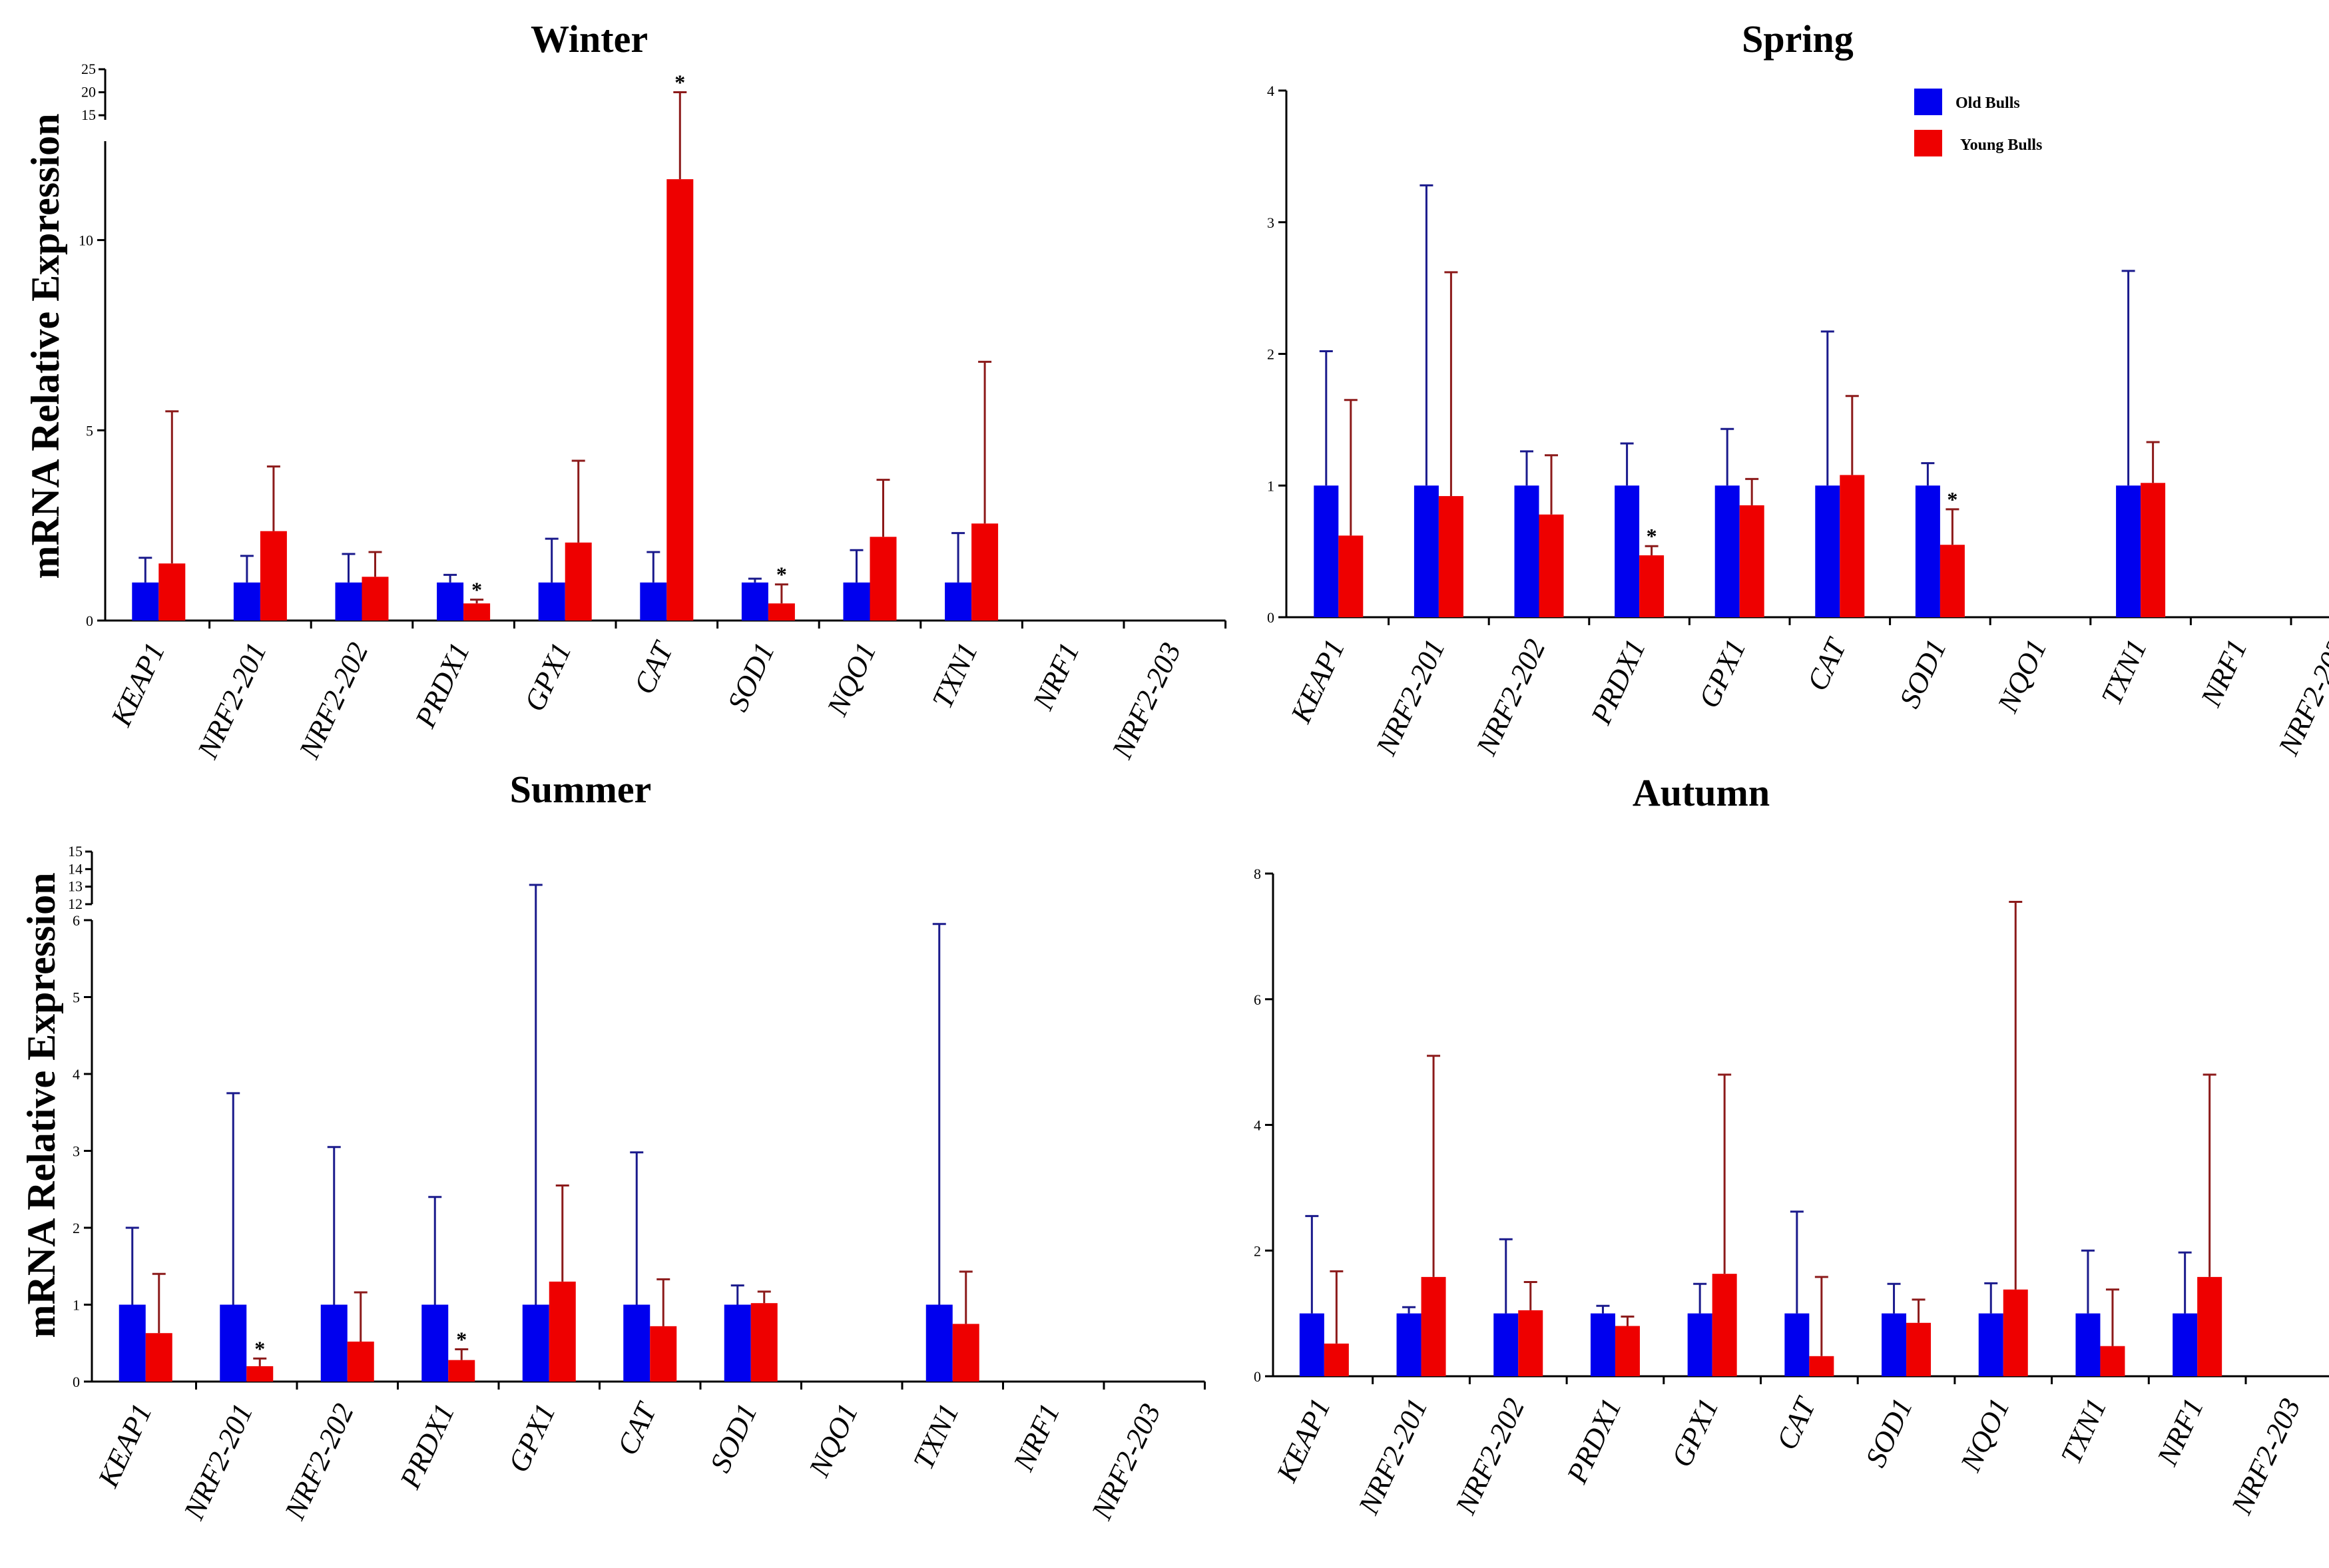 Image resolution: width=2329 pixels, height=1568 pixels. What do you see at coordinates (1257, 999) in the screenshot?
I see `autumn-y-tick-label: 6` at bounding box center [1257, 999].